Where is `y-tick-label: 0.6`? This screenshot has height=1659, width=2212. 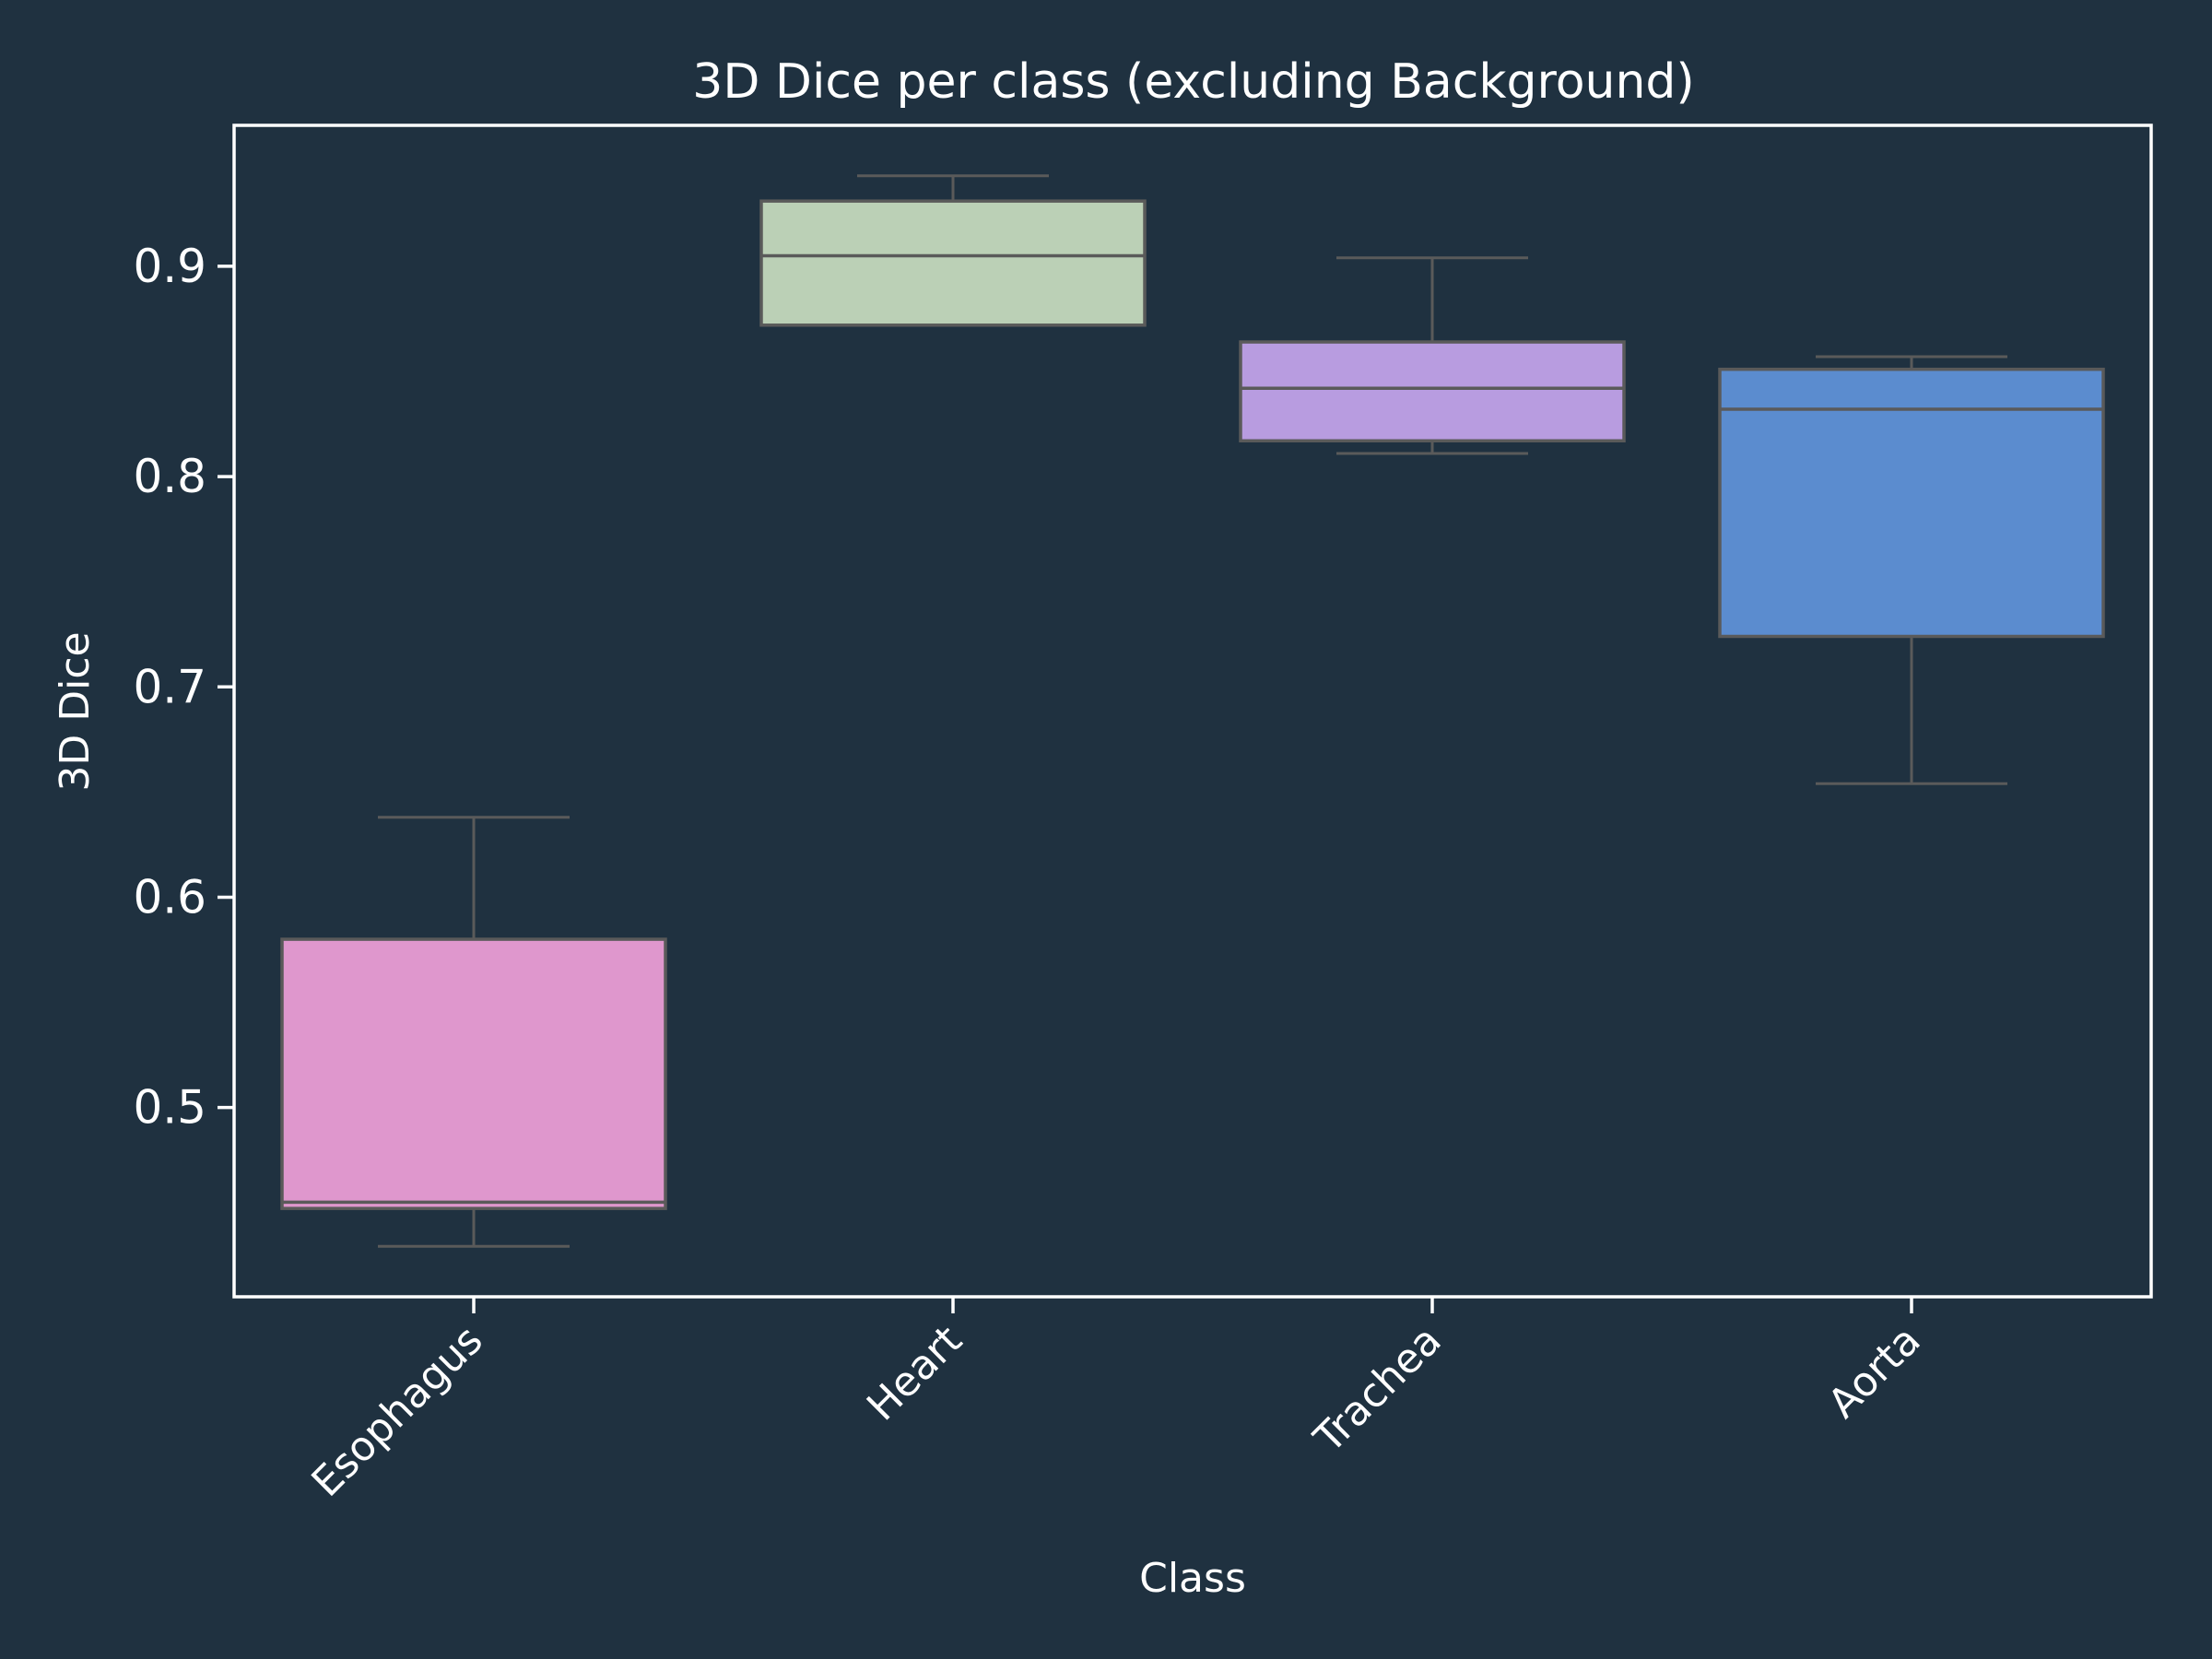
y-tick-label: 0.6 is located at coordinates (169, 897).